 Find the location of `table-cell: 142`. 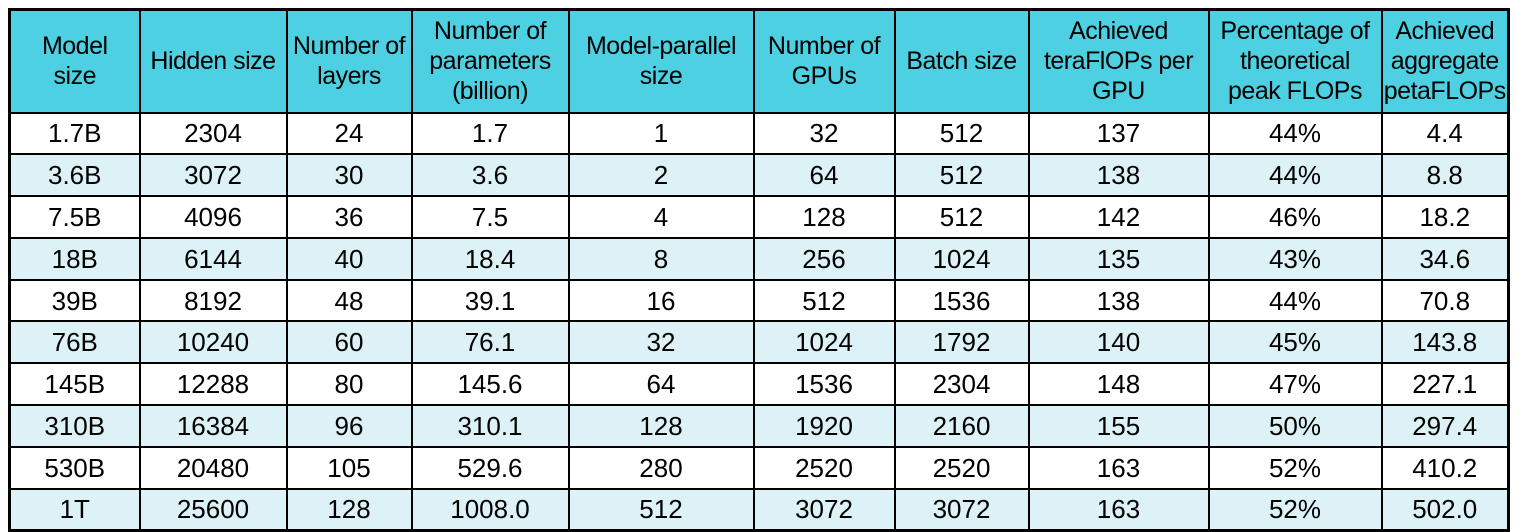

table-cell: 142 is located at coordinates (1118, 217).